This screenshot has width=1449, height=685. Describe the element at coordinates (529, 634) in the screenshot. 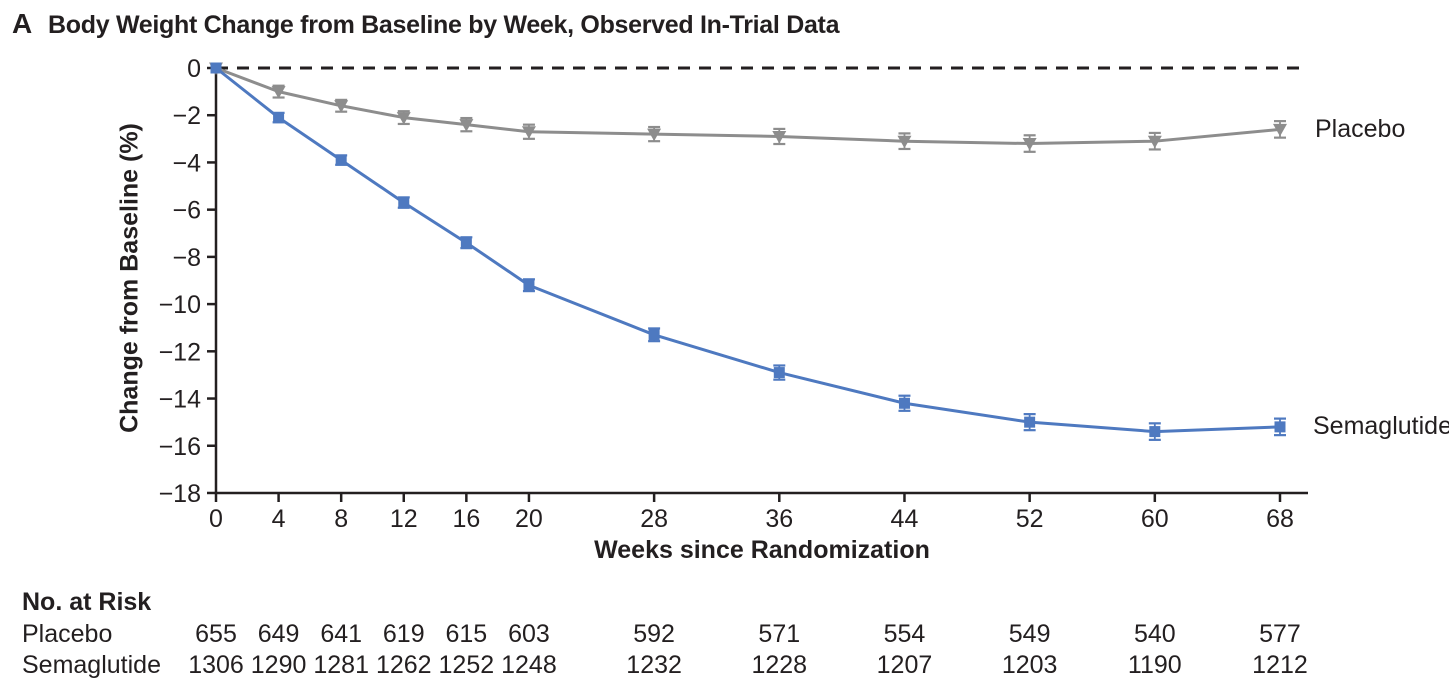

I see `at-risk-value: 603` at that location.